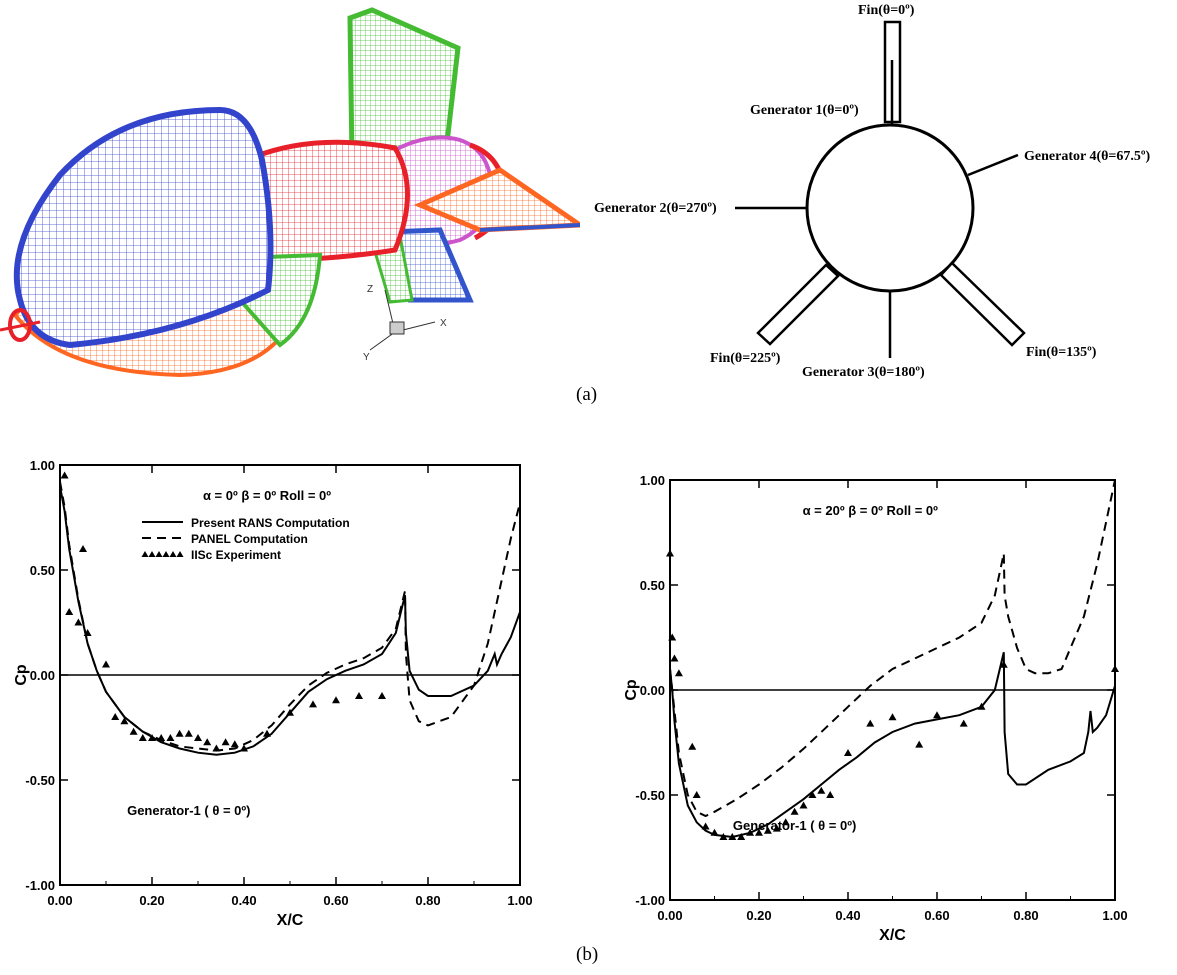  What do you see at coordinates (587, 955) in the screenshot?
I see `caption-b: (b)` at bounding box center [587, 955].